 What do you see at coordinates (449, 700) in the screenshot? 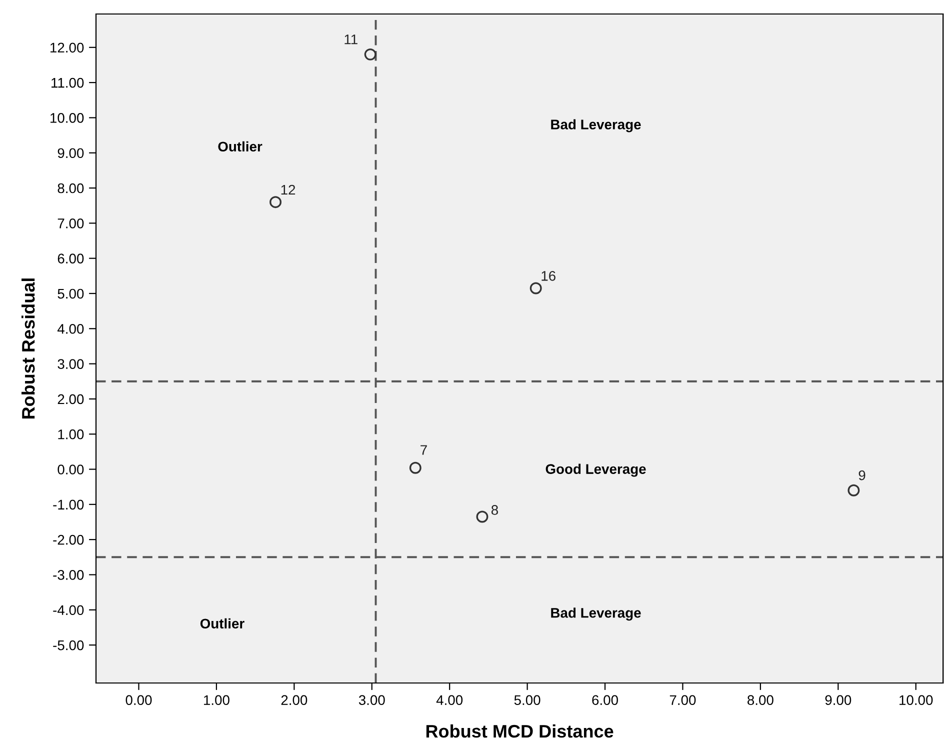
I see `x-tick-label: 4.00` at bounding box center [449, 700].